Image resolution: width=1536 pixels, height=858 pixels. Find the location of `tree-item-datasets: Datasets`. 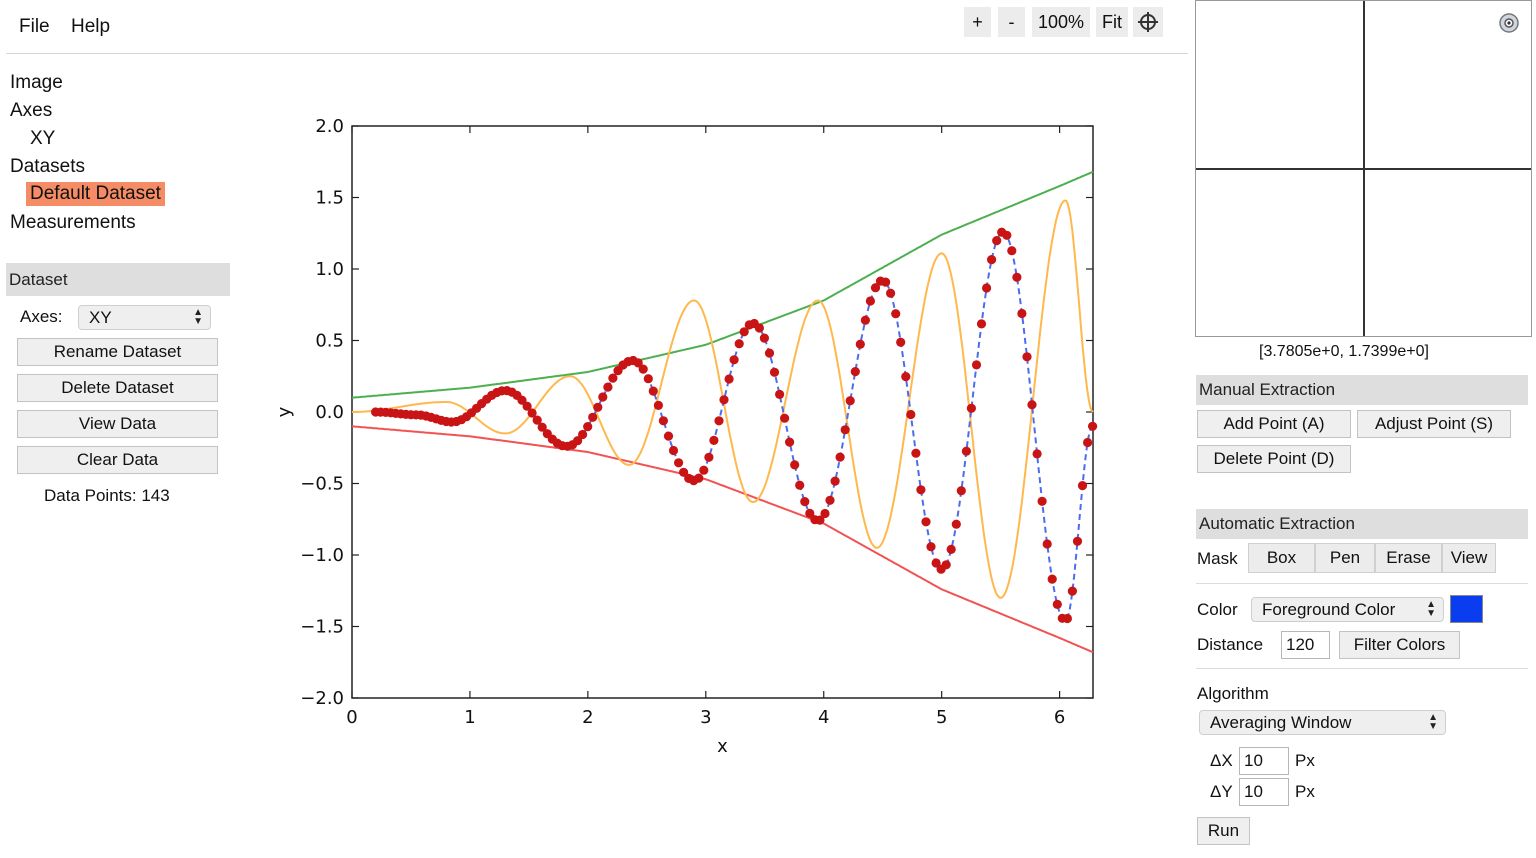

tree-item-datasets: Datasets is located at coordinates (47, 166).